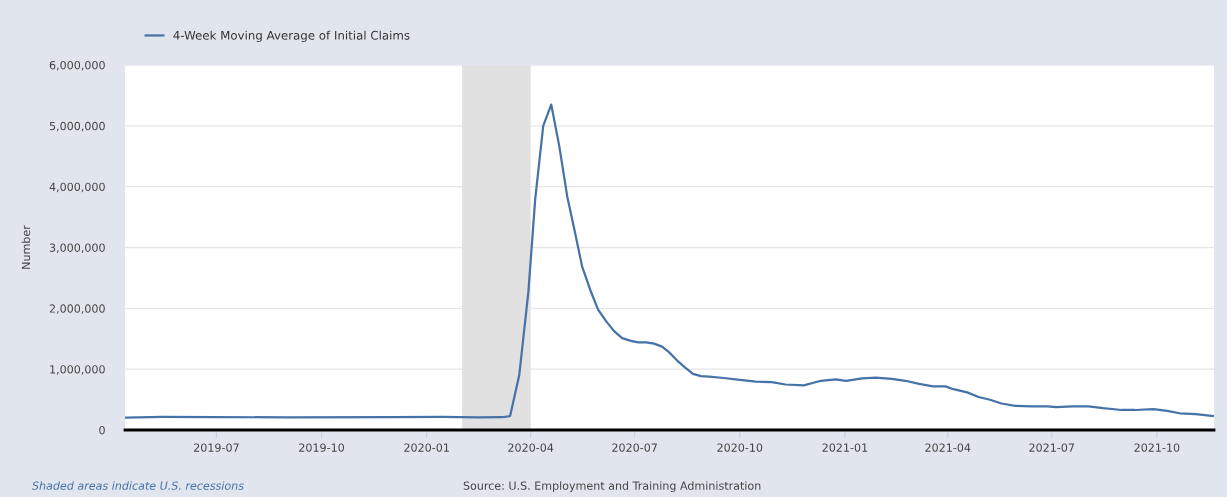 This screenshot has height=497, width=1227. I want to click on y-axis-title: Number, so click(26, 247).